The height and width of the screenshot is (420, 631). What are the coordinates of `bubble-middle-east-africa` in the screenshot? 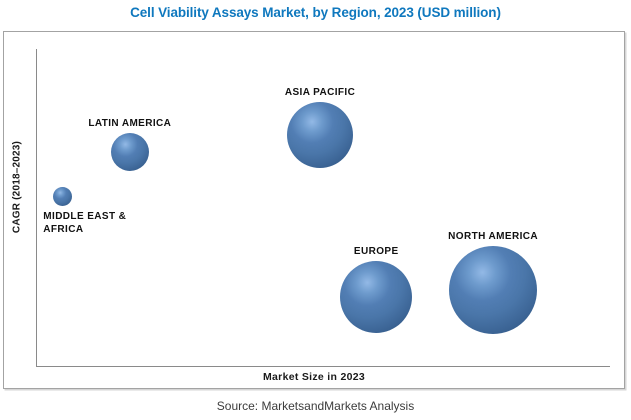 It's located at (63, 196).